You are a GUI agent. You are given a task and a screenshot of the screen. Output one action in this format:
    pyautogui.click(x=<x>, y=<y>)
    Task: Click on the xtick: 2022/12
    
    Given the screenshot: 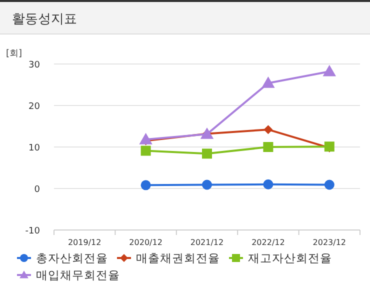 What is the action you would take?
    pyautogui.click(x=268, y=242)
    